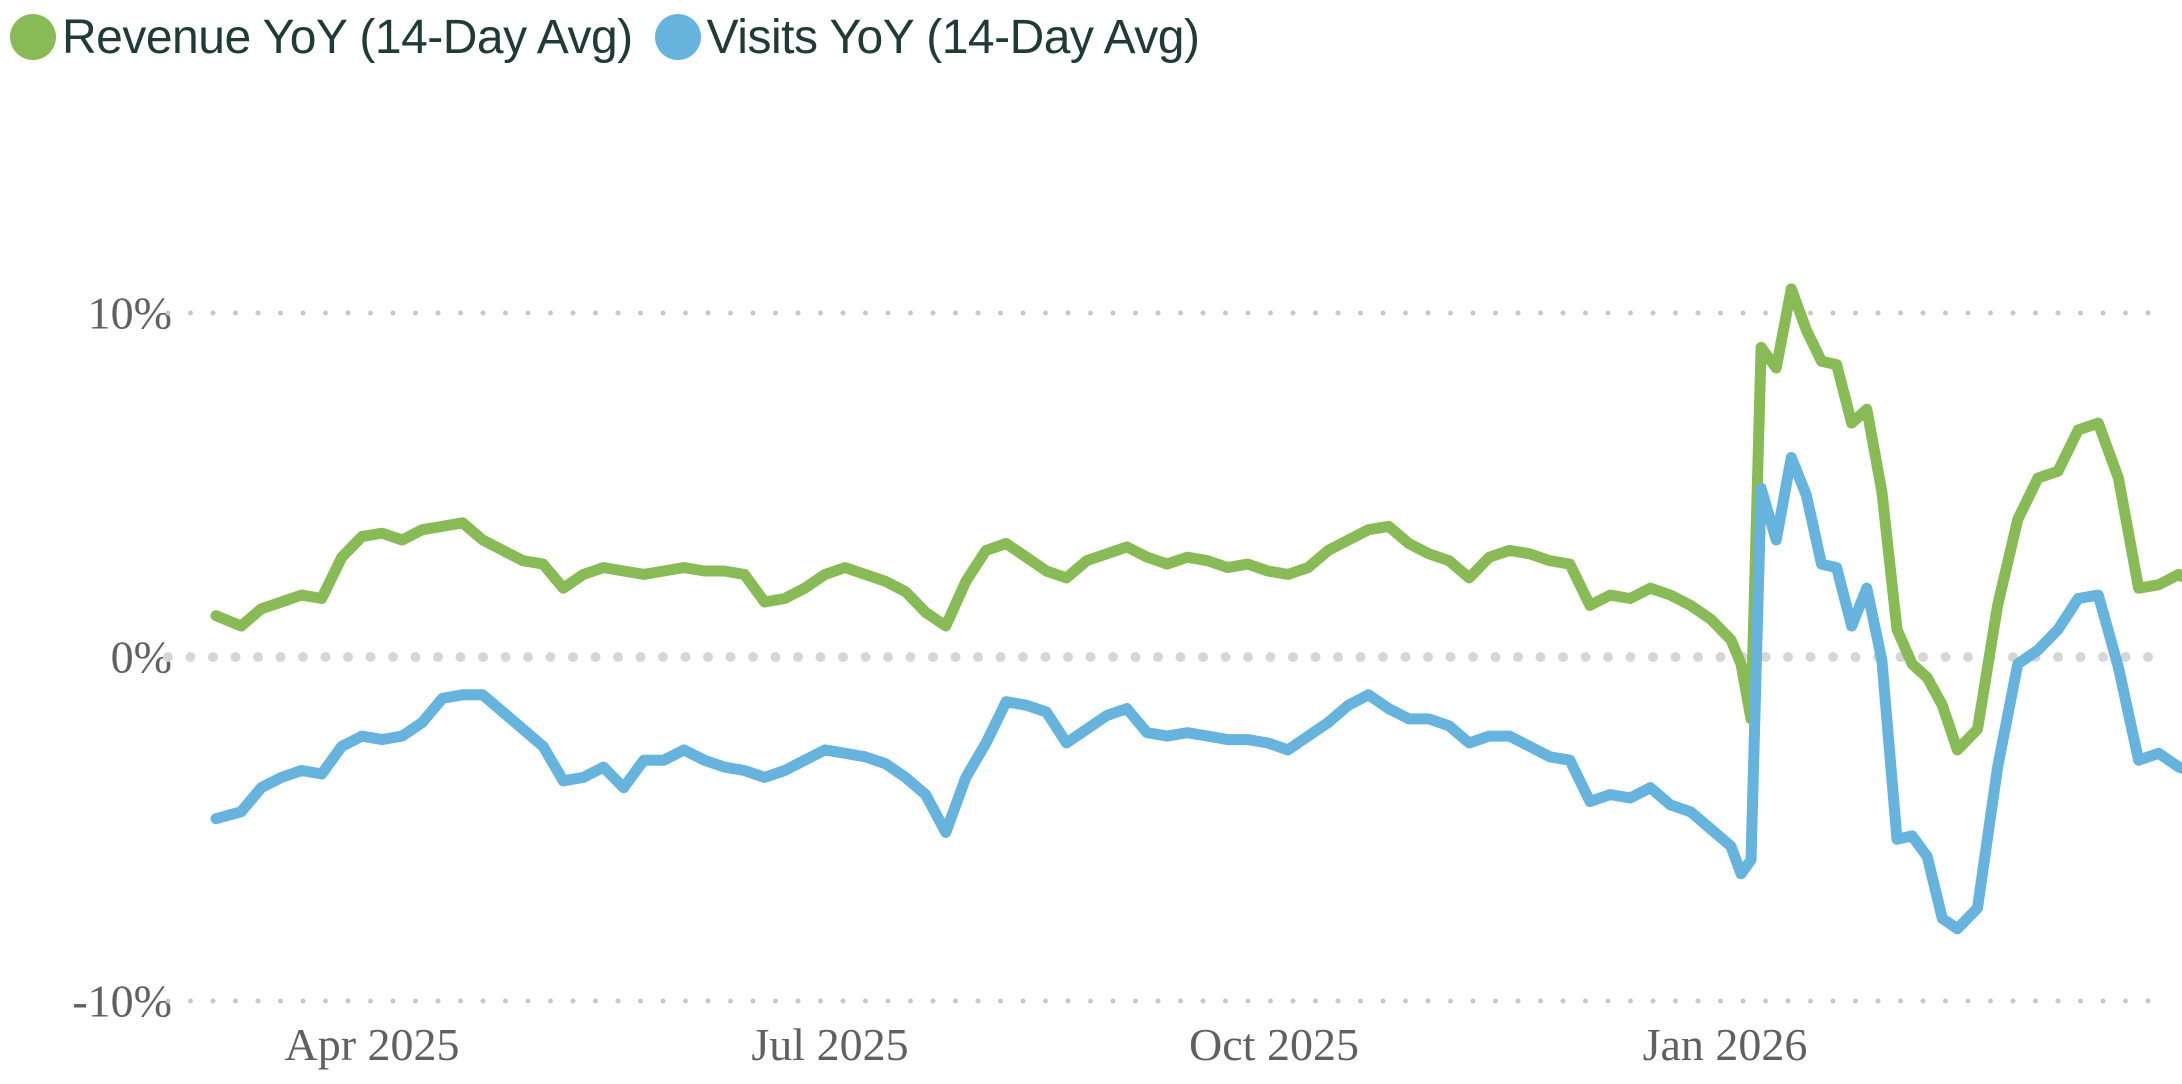 The height and width of the screenshot is (1084, 2182). I want to click on x-tick-label-apr-2025: Apr 2025, so click(372, 1044).